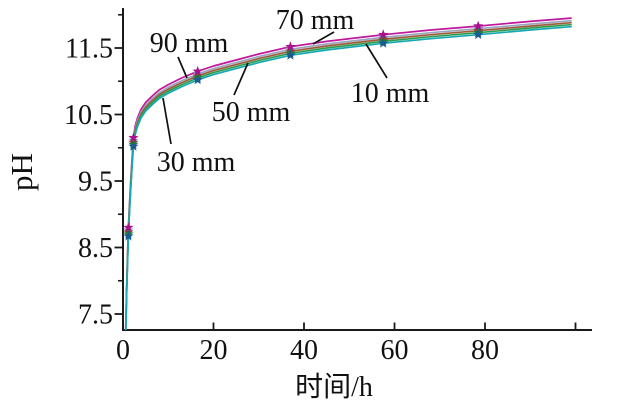 The height and width of the screenshot is (412, 624). What do you see at coordinates (189, 43) in the screenshot?
I see `annotation-label-90-mm: 90 mm` at bounding box center [189, 43].